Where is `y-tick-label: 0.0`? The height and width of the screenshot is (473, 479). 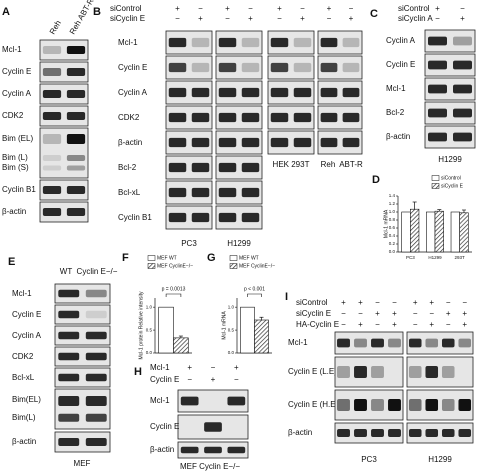
y-tick-label: 0.0 is located at coordinates (231, 352).